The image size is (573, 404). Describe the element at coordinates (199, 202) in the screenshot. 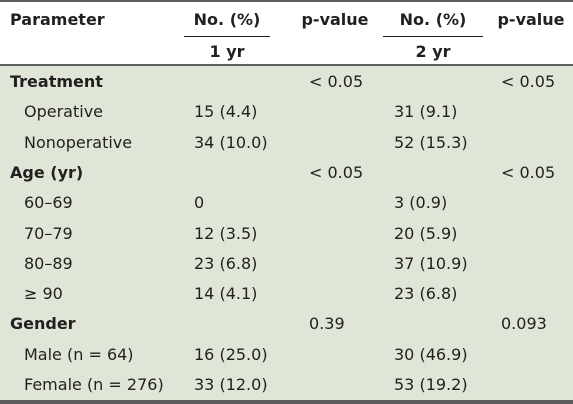

I see `row-value-1yr: 0` at that location.